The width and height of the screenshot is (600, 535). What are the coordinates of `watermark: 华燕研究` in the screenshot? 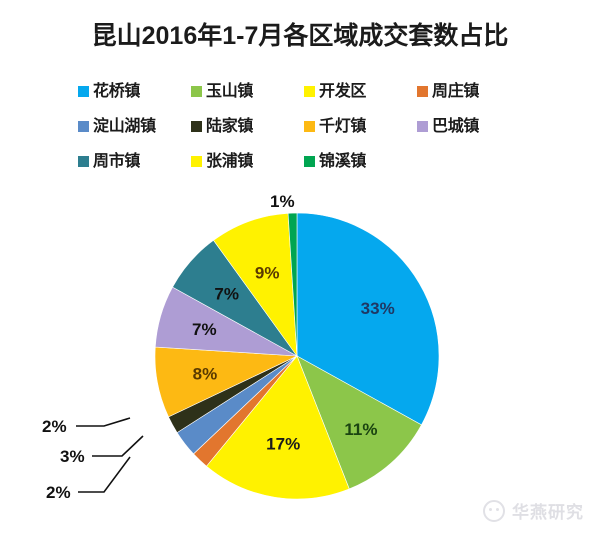 It's located at (533, 510).